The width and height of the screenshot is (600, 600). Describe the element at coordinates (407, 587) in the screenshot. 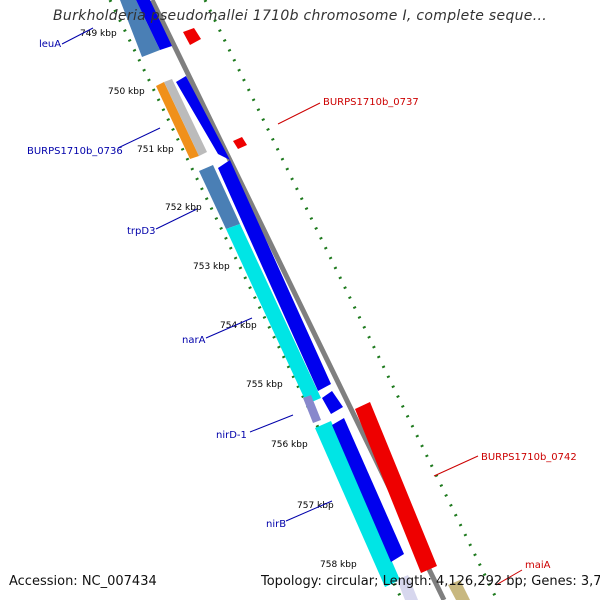

I see `gene-lower-white-rev` at that location.